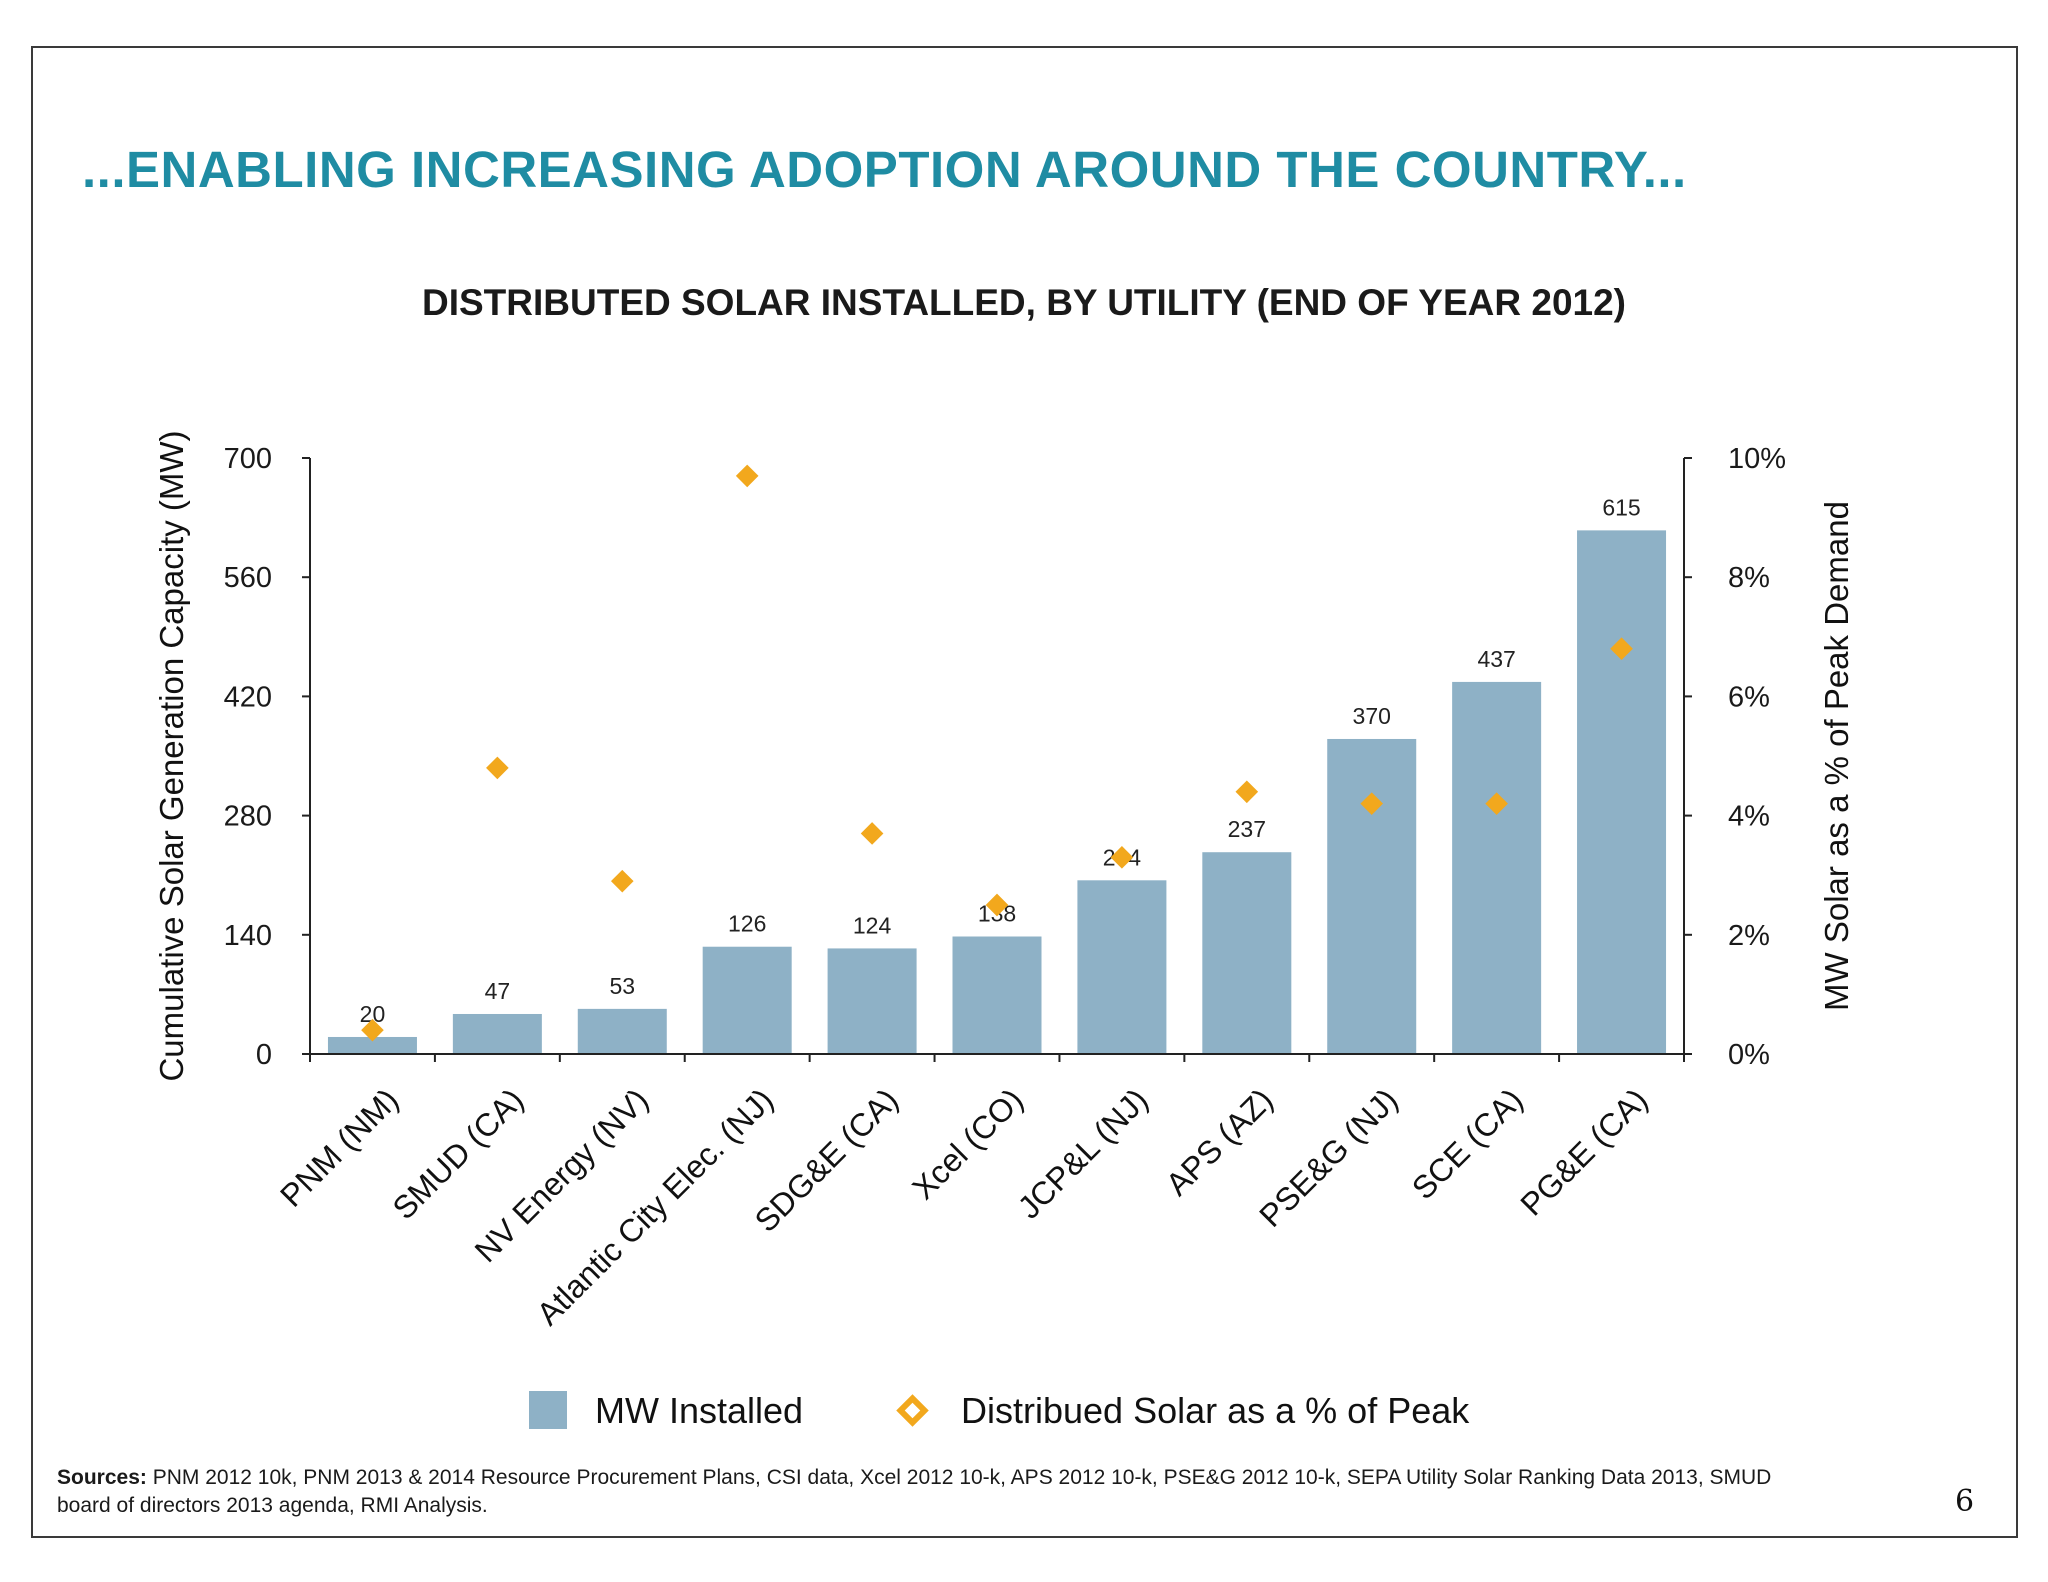 The height and width of the screenshot is (1582, 2048). I want to click on y-tick-label: 700, so click(248, 459).